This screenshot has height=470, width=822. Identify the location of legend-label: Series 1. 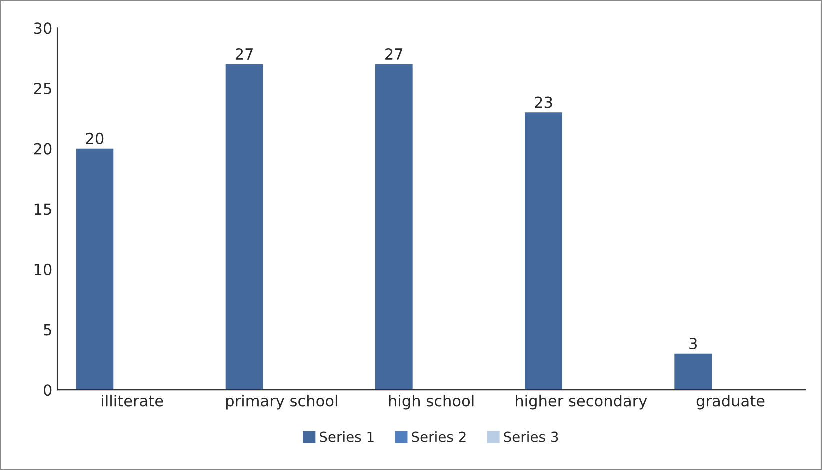
(347, 437).